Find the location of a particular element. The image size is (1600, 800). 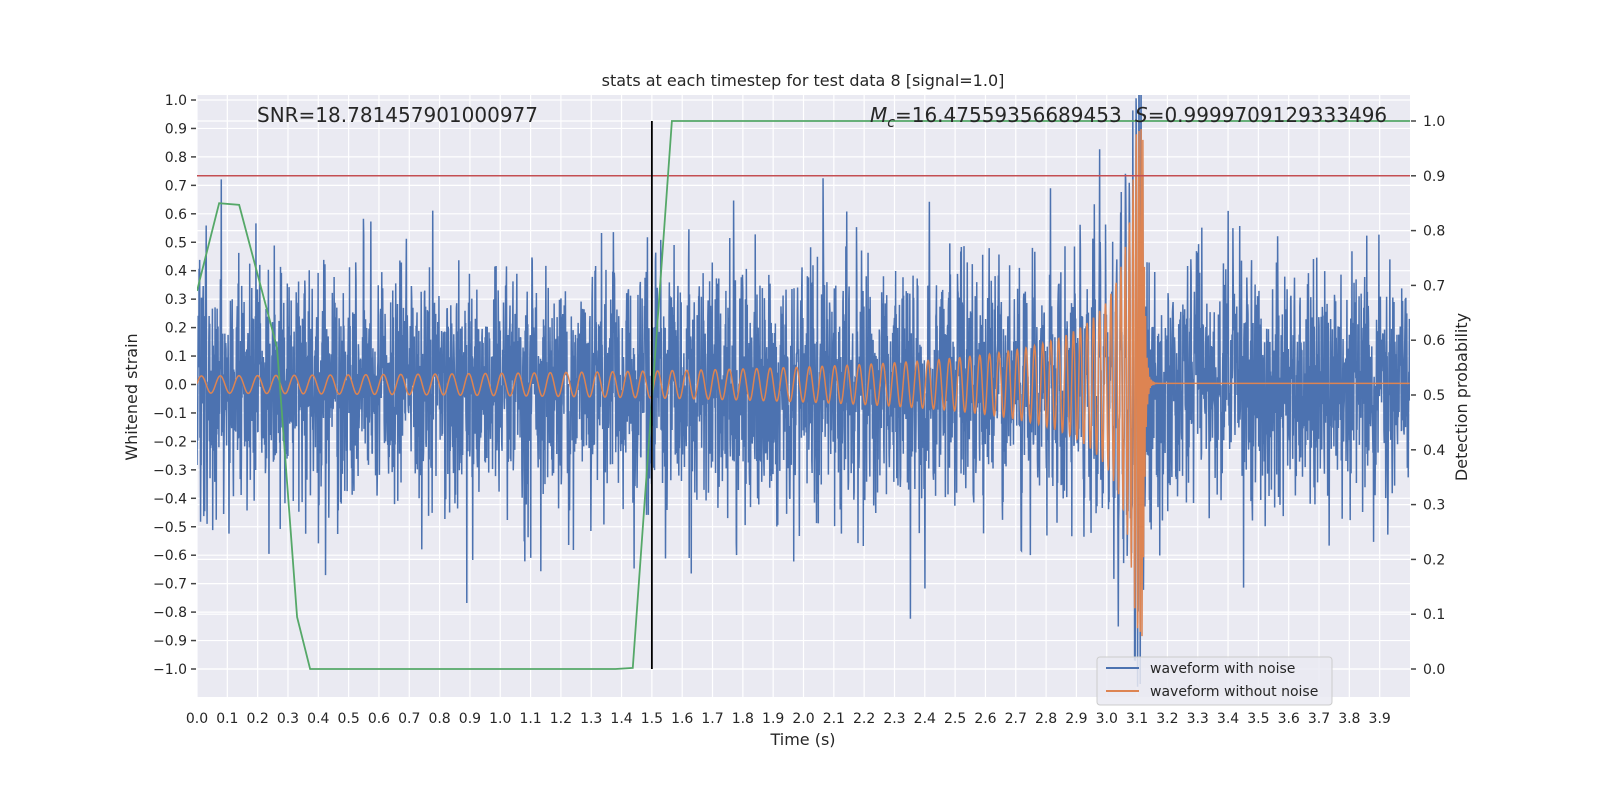

x-tick-label: 2.3 is located at coordinates (894, 719).